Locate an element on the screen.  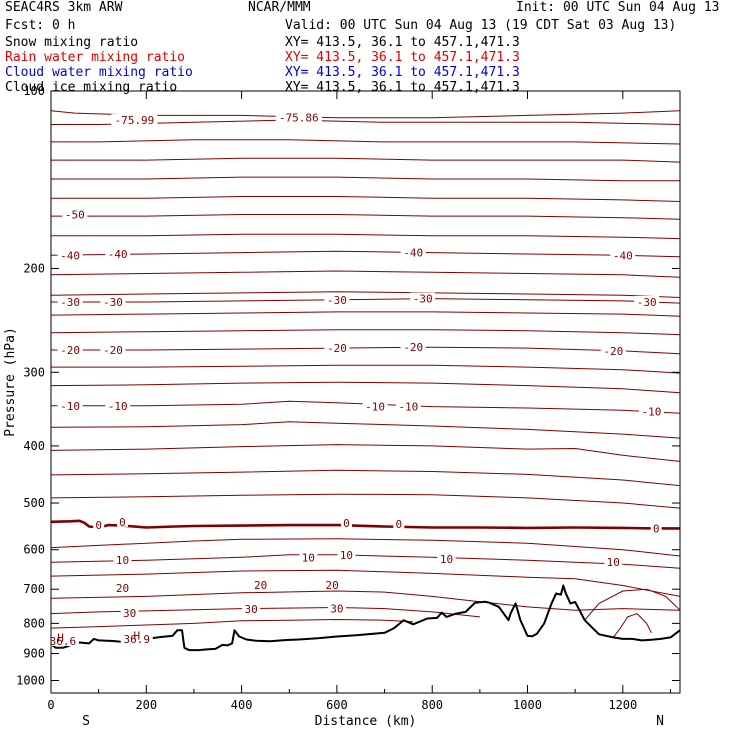
contour-label-28: 10 is located at coordinates (308, 557).